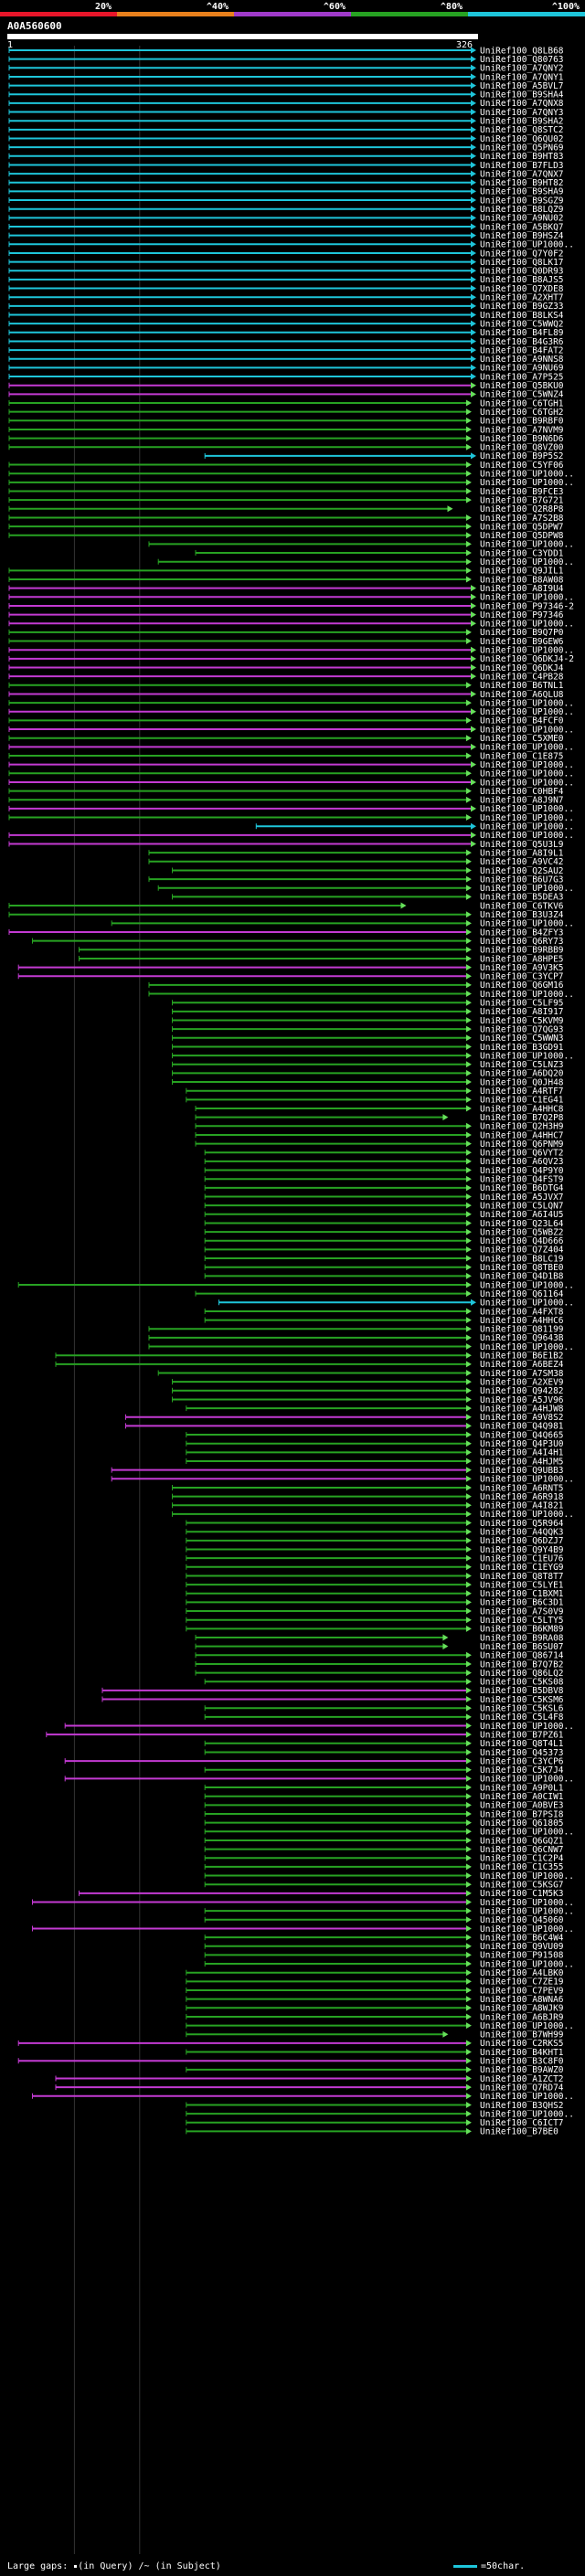 This screenshot has height=2576, width=585. Describe the element at coordinates (522, 422) in the screenshot. I see `hit-label: UniRef100_B9RBF0` at that location.